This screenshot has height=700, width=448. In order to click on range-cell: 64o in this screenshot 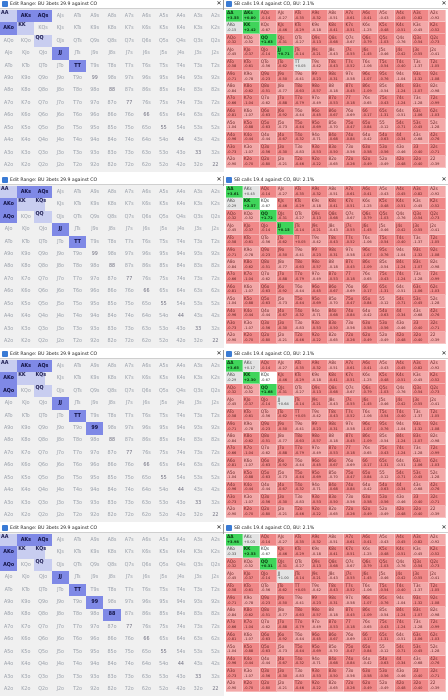, I will do `click(146, 317)`.